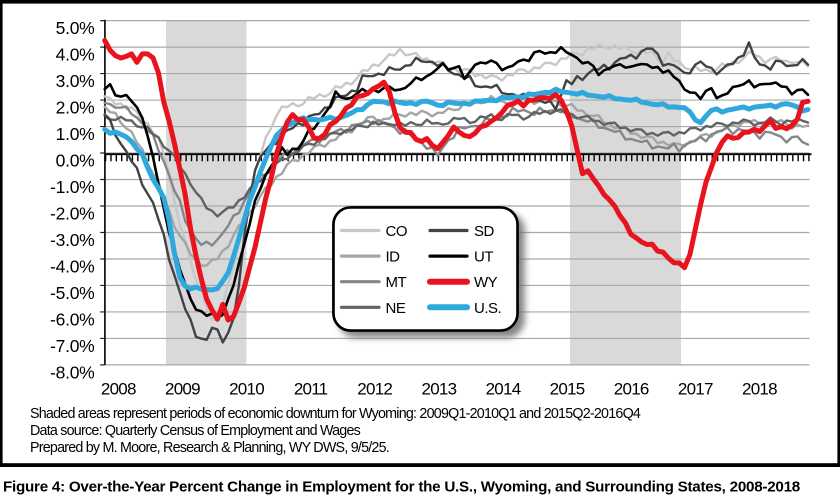 This screenshot has height=504, width=840. Describe the element at coordinates (483, 257) in the screenshot. I see `svg-text: UT` at that location.